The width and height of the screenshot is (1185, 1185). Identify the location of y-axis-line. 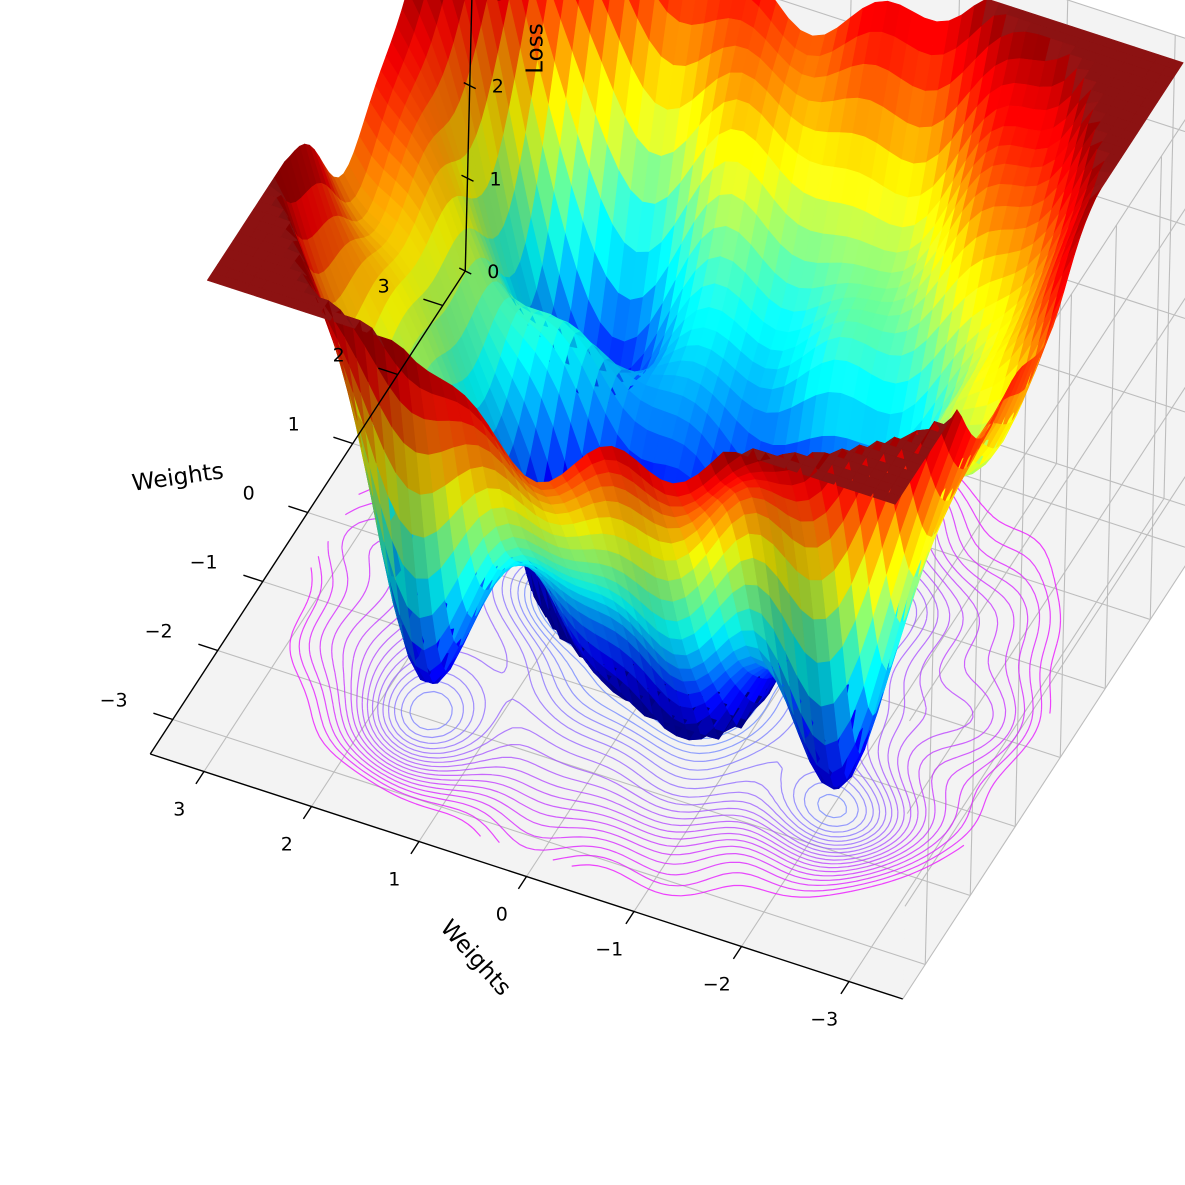
(307, 512).